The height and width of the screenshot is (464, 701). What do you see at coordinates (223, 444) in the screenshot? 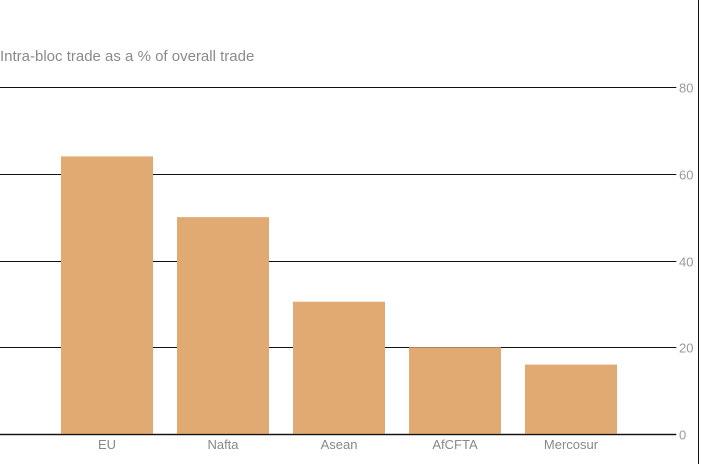
I see `x-category-label: Nafta` at bounding box center [223, 444].